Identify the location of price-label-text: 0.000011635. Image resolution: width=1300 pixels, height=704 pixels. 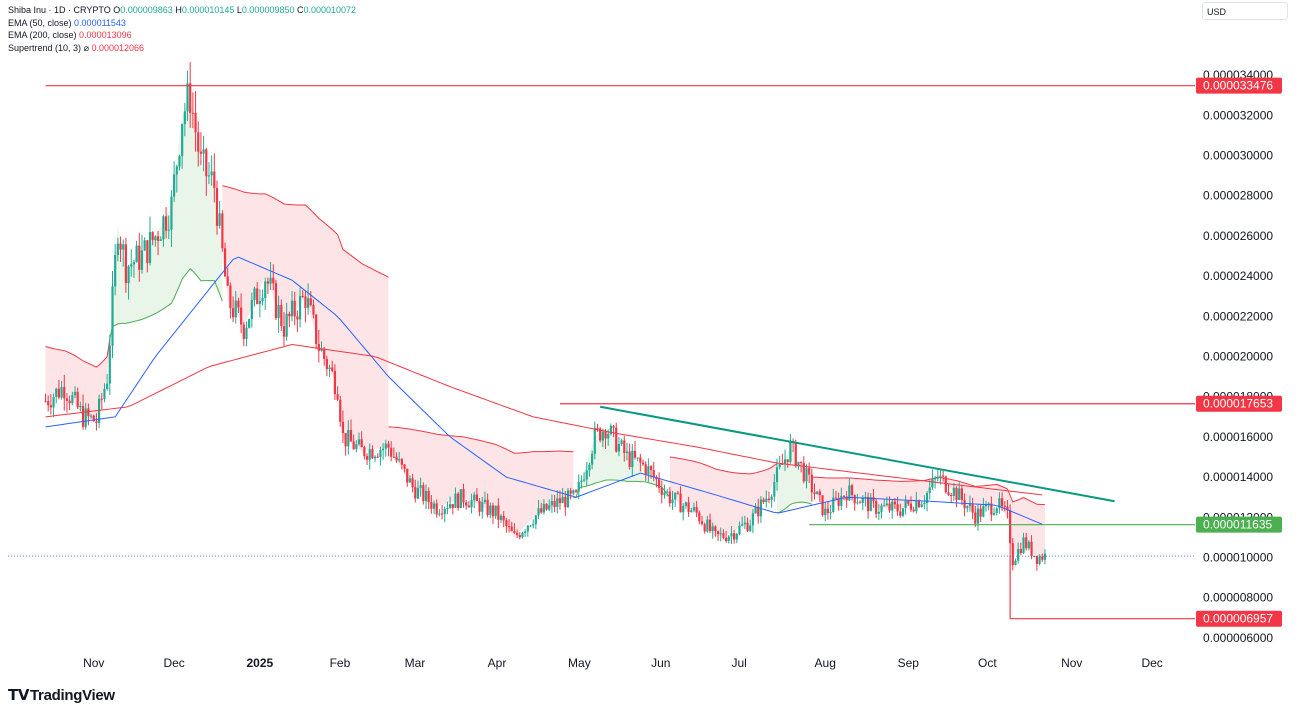
(1238, 525).